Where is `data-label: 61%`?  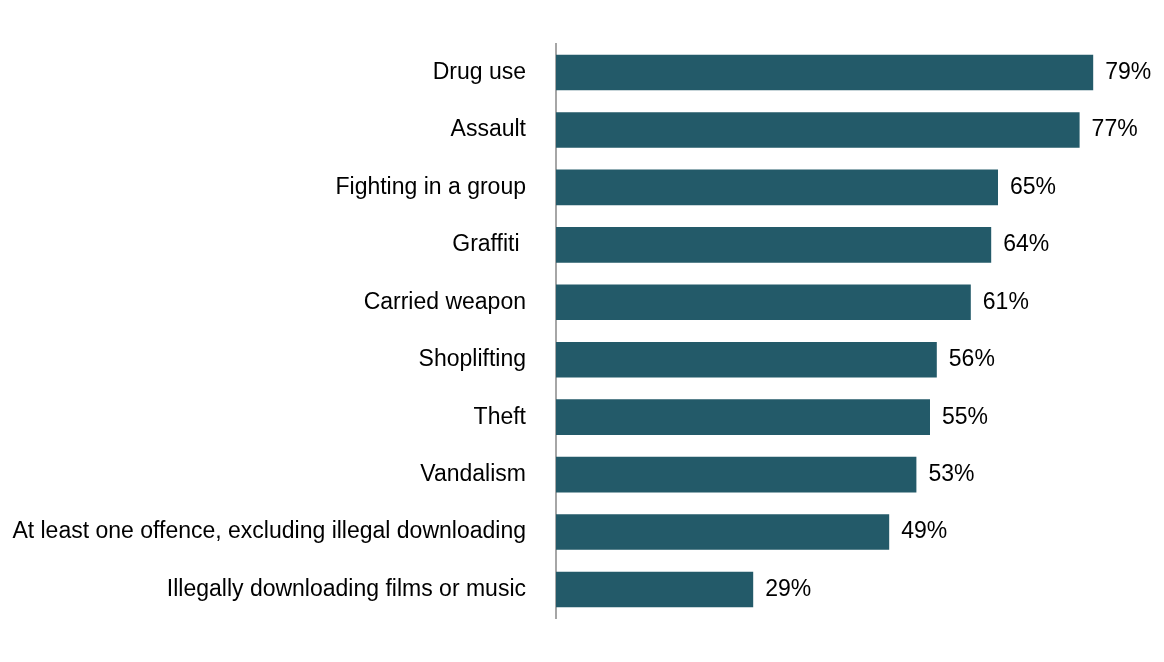 data-label: 61% is located at coordinates (1005, 300).